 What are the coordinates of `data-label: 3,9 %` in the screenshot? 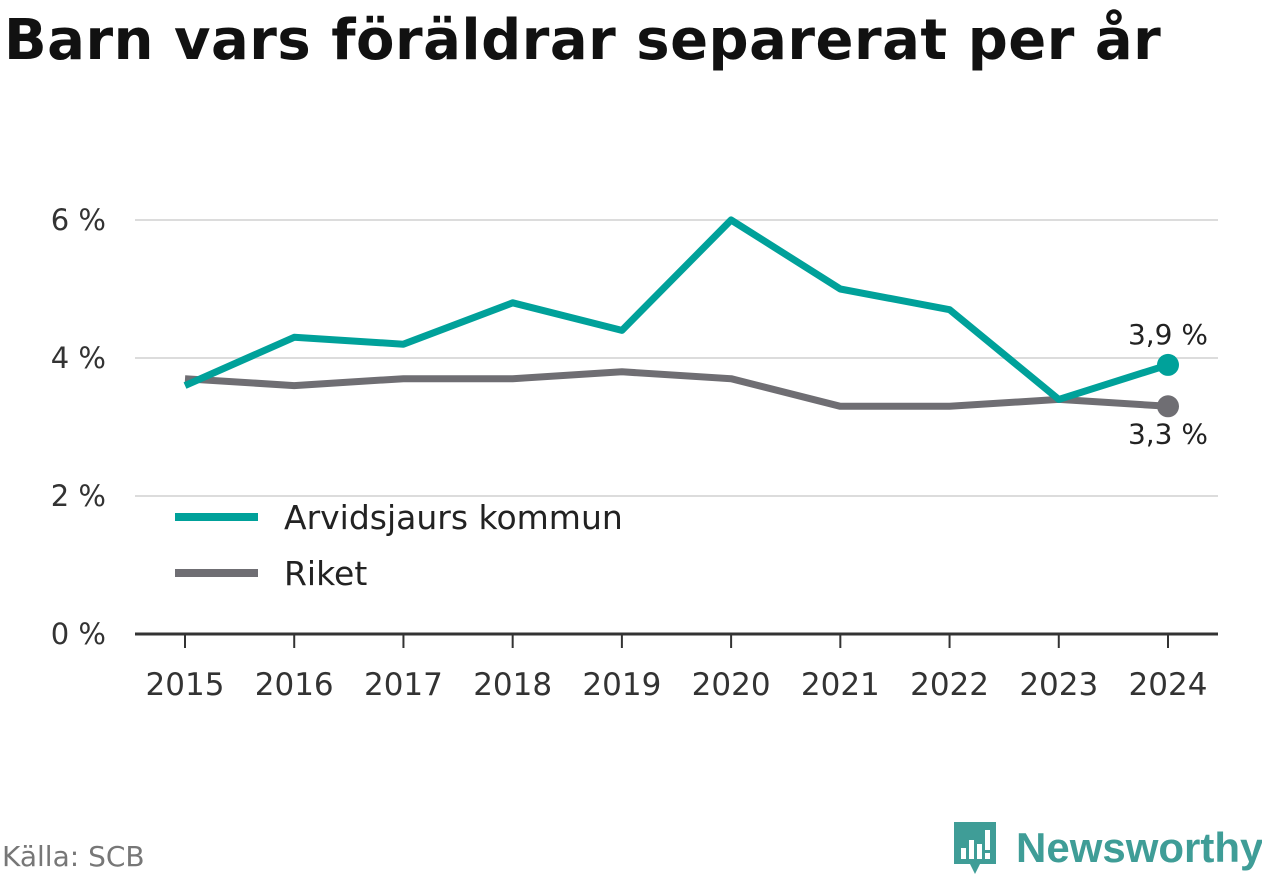 It's located at (1168, 334).